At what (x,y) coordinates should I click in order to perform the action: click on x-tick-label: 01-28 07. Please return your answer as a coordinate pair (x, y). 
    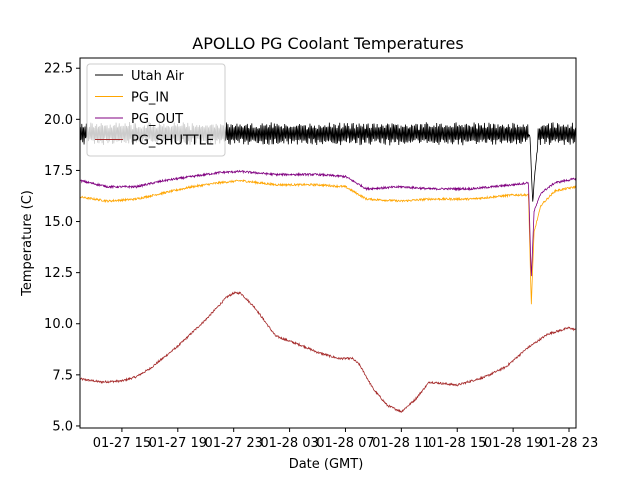
    Looking at the image, I should click on (345, 443).